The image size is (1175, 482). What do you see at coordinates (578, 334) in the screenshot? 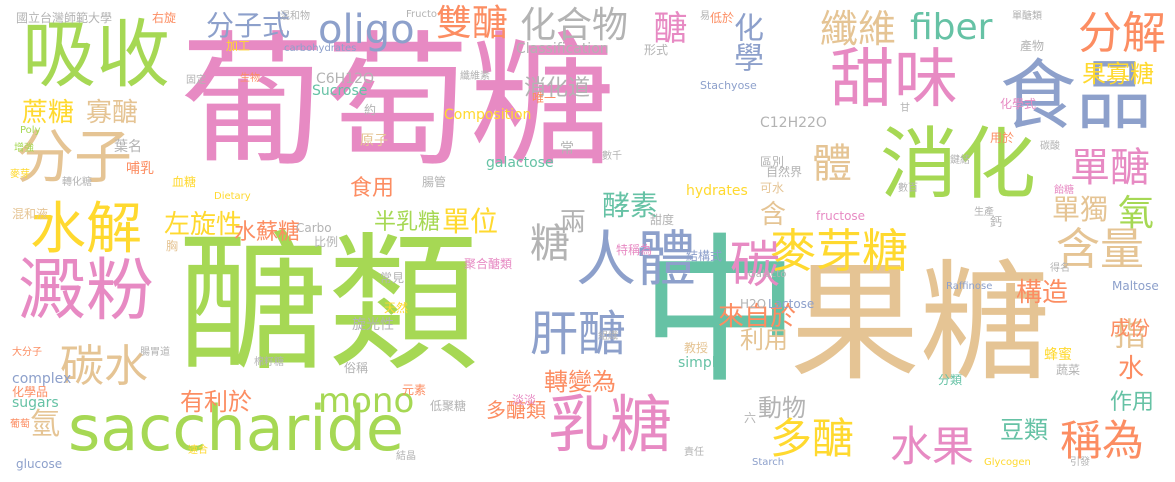
I see `word-glycogen-zh: 肝醣` at bounding box center [578, 334].